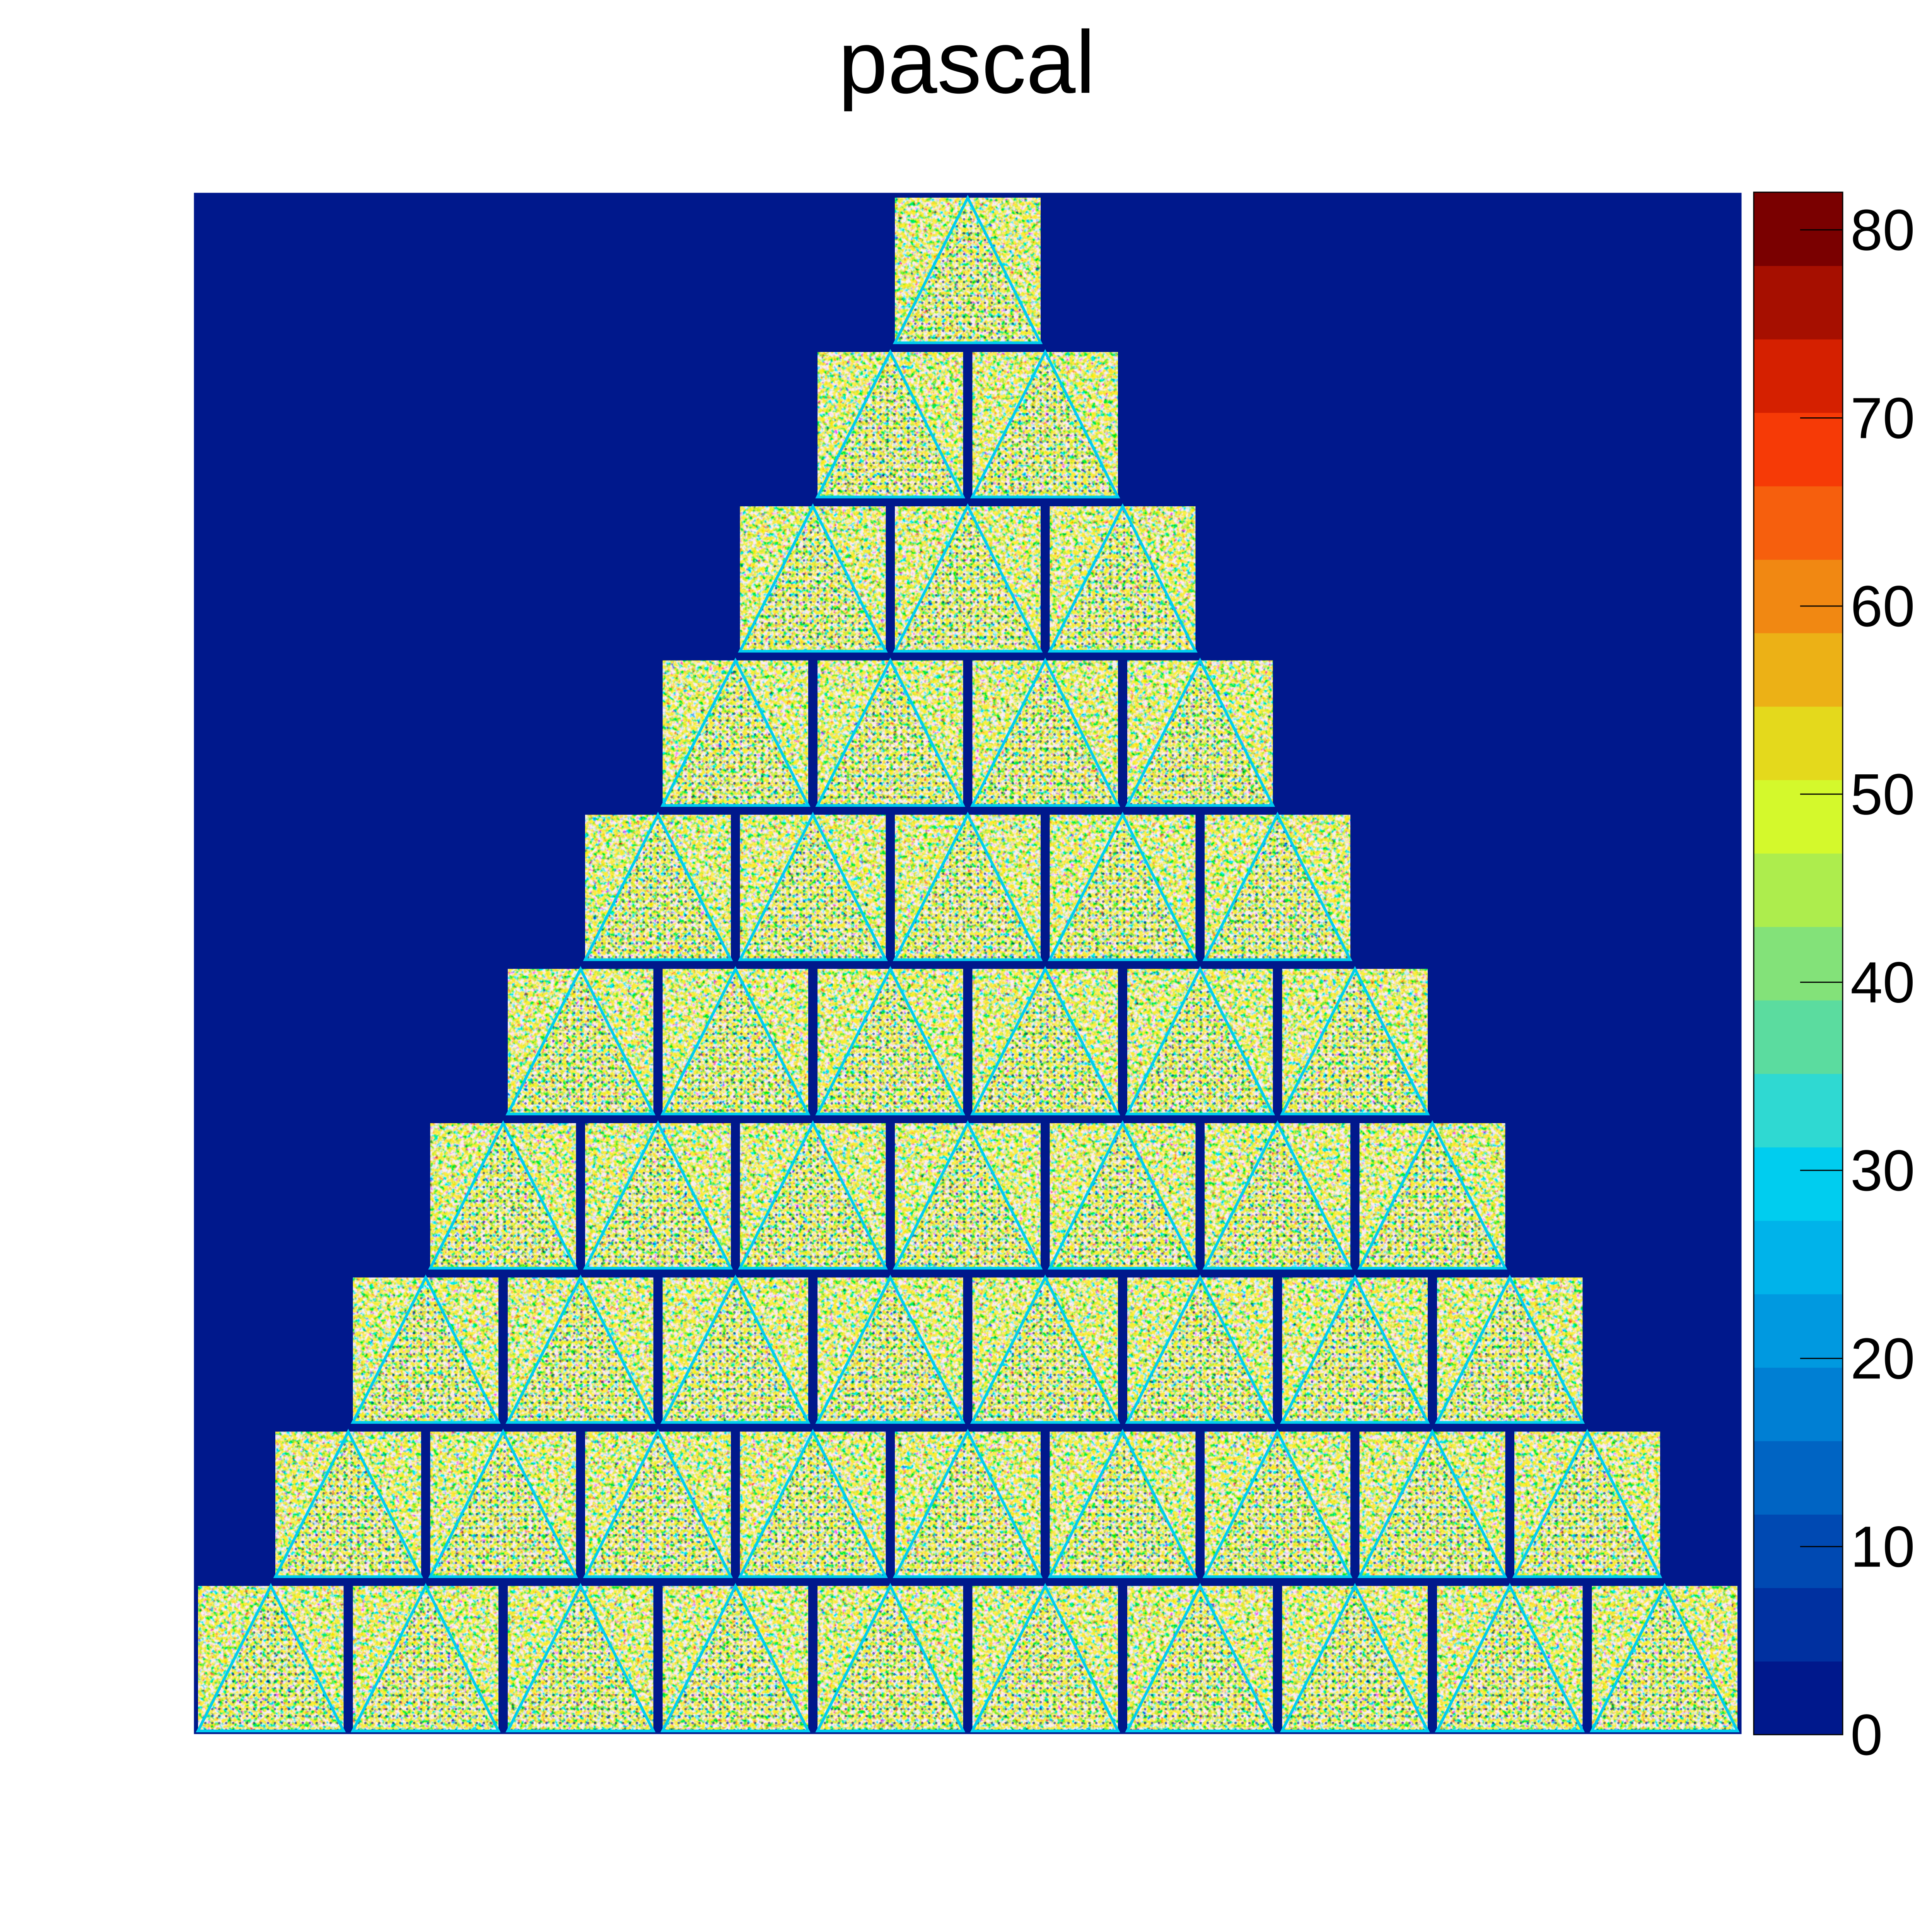 The width and height of the screenshot is (1932, 1923). I want to click on colorbar: 0 10 20 30 40 50 60 70 80, so click(1834, 979).